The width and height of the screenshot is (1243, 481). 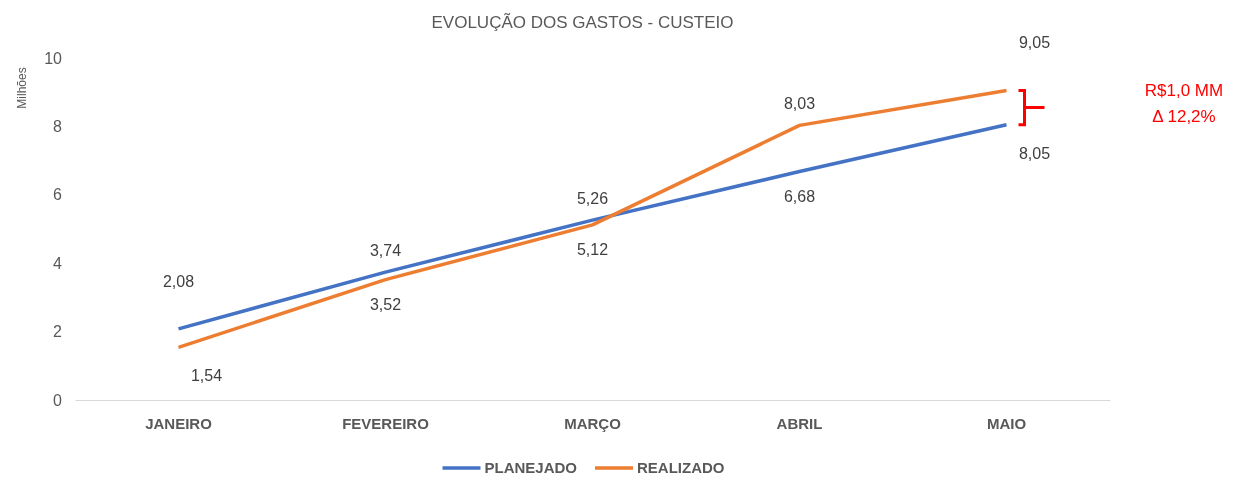 What do you see at coordinates (1184, 116) in the screenshot?
I see `text: Δ 12,2%` at bounding box center [1184, 116].